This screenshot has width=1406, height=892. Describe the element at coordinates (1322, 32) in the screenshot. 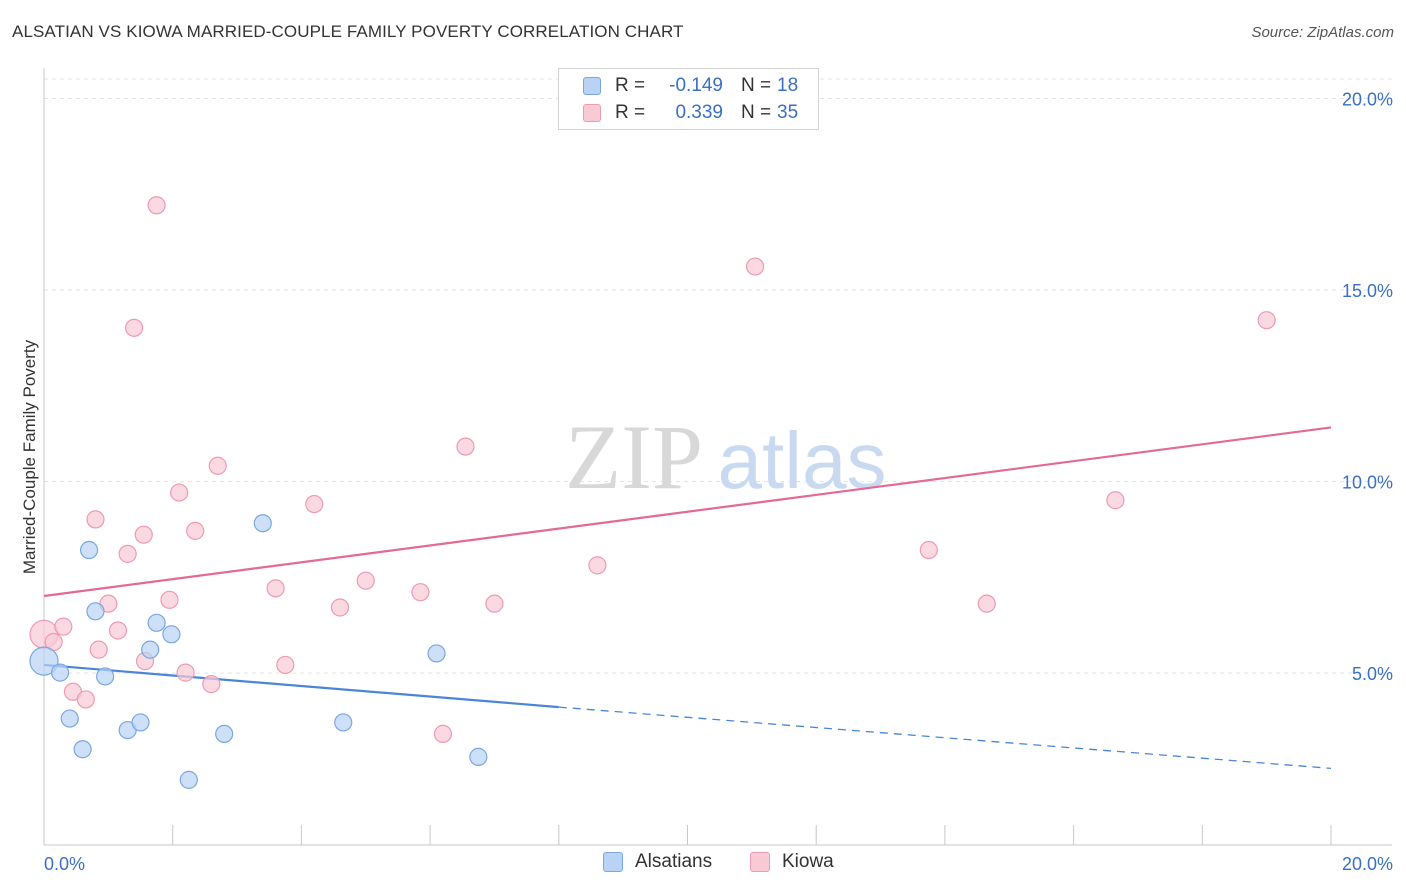

I see `source-label: Source: ZipAtlas.com` at that location.